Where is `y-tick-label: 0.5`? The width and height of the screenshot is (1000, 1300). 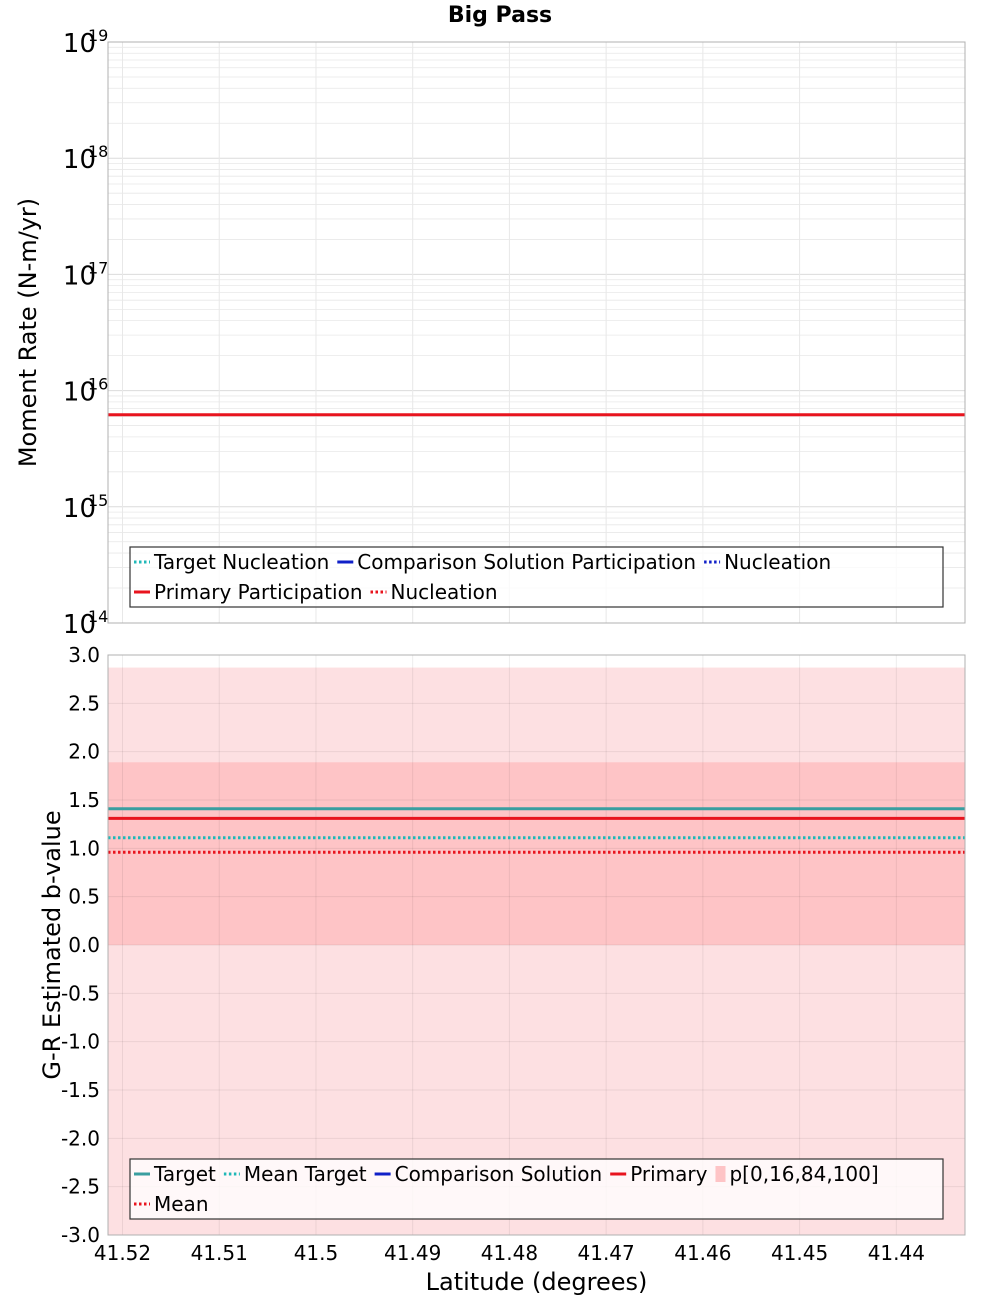
y-tick-label: 0.5 is located at coordinates (84, 897).